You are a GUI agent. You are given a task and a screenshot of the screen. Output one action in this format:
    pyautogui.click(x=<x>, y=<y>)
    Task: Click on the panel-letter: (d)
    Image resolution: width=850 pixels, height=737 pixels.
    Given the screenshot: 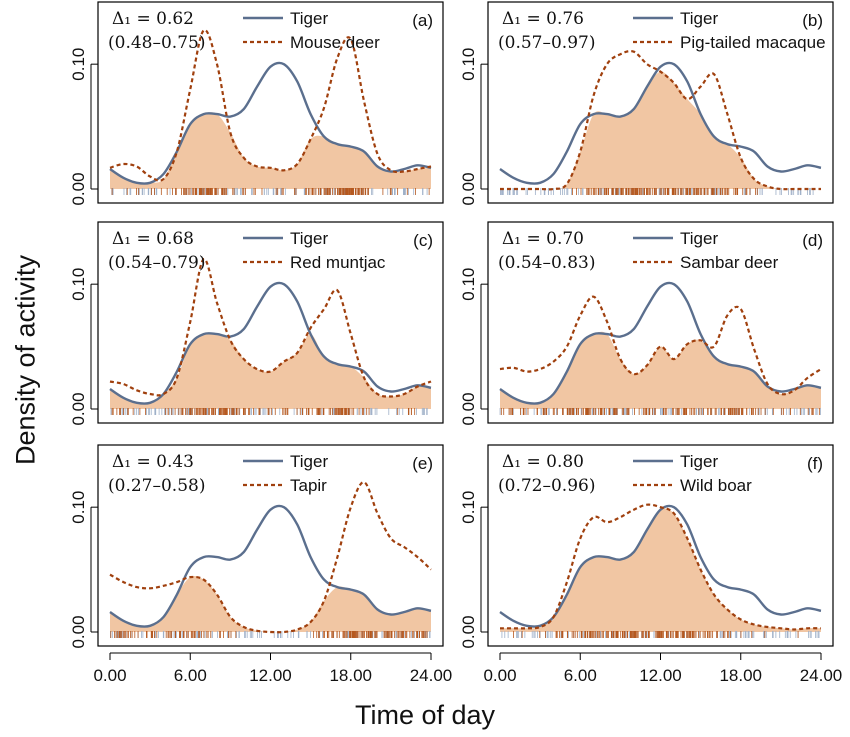 What is the action you would take?
    pyautogui.click(x=812, y=240)
    